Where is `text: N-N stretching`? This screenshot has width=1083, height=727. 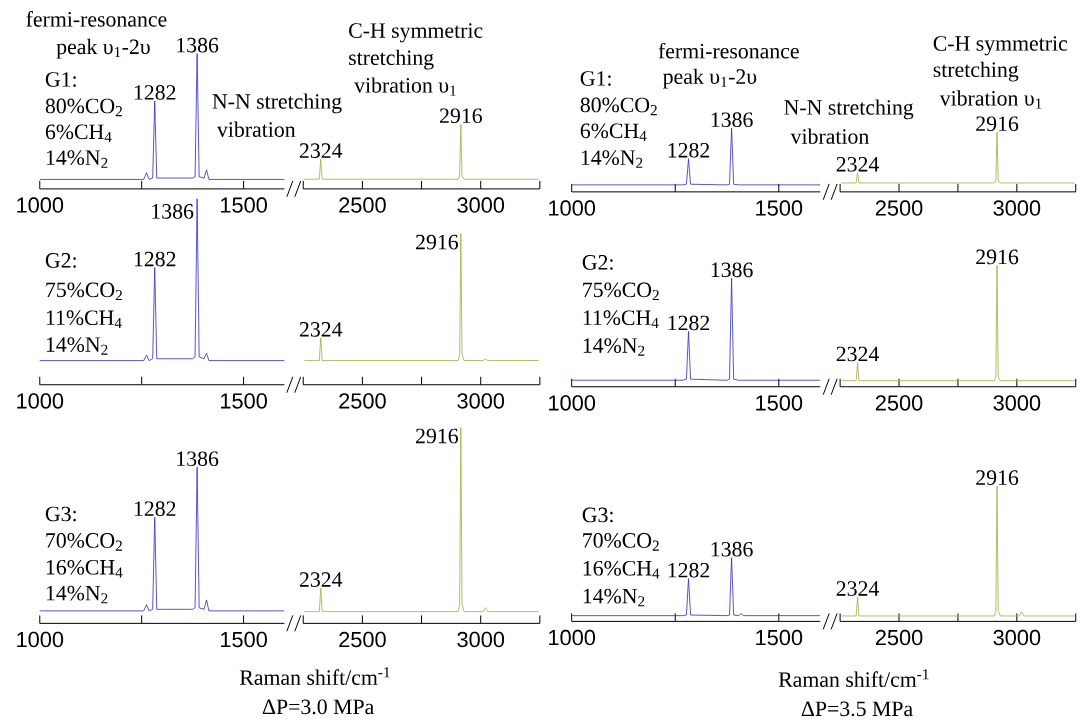
text: N-N stretching is located at coordinates (849, 109).